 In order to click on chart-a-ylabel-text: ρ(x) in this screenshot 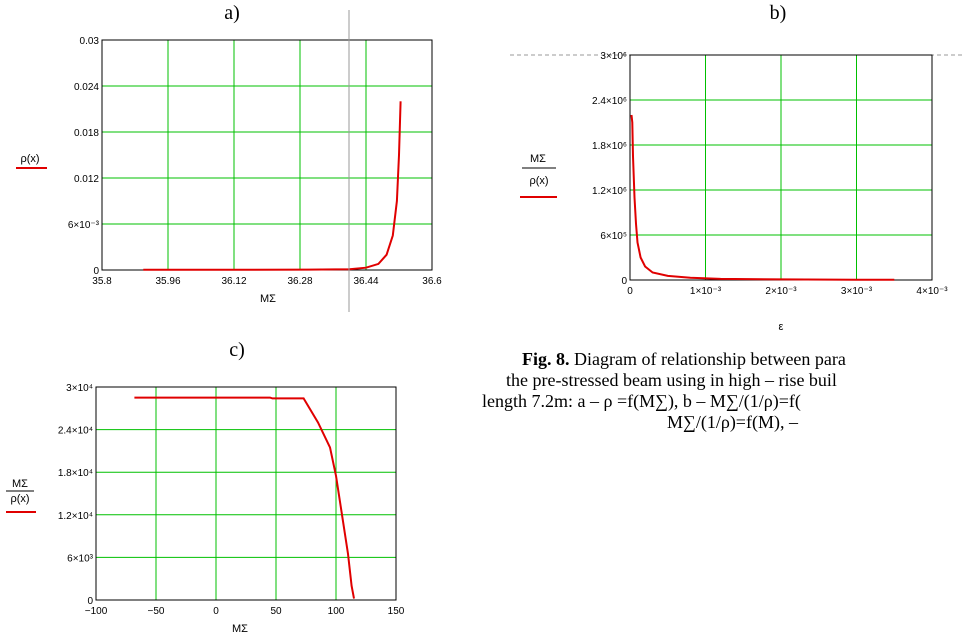, I will do `click(29, 159)`.